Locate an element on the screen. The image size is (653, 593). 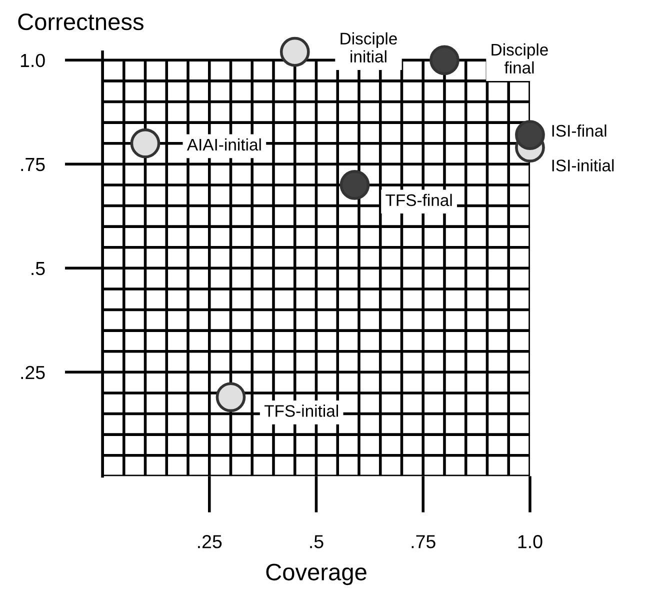
x-tick-label: 1.0 is located at coordinates (530, 541).